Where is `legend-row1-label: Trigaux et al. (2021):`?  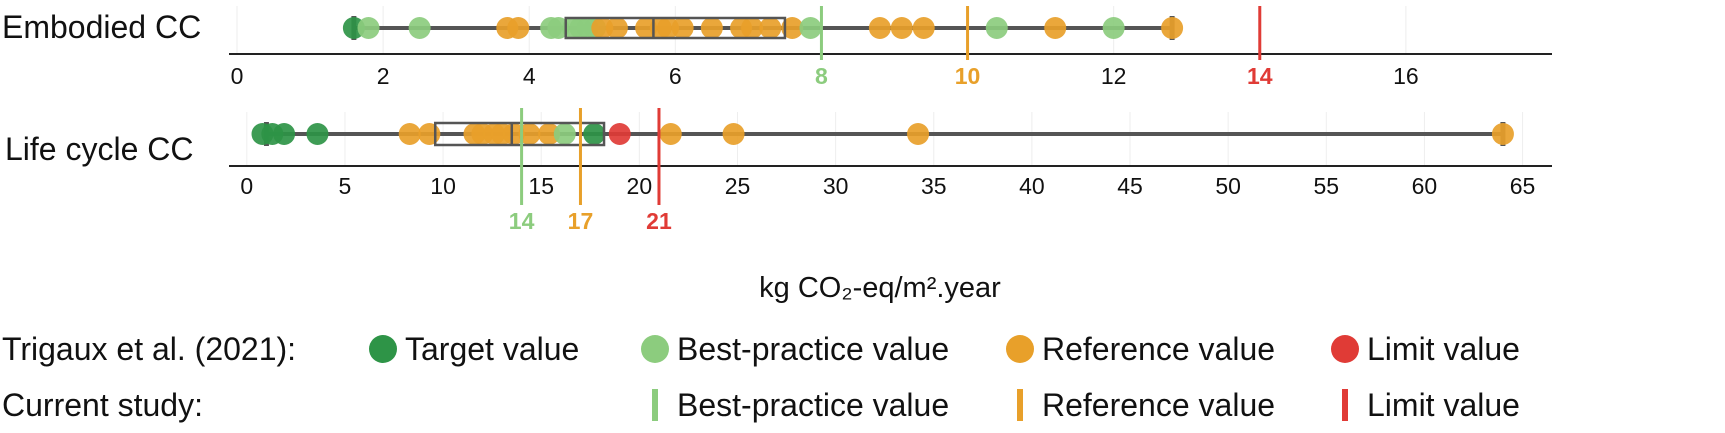 legend-row1-label: Trigaux et al. (2021): is located at coordinates (149, 349).